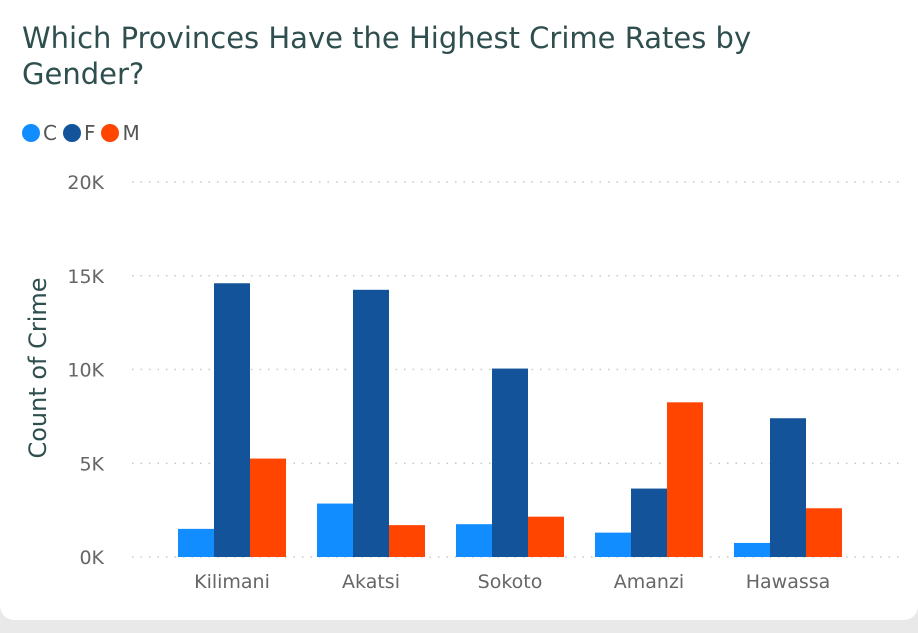  What do you see at coordinates (50, 133) in the screenshot?
I see `legend-label-c: C` at bounding box center [50, 133].